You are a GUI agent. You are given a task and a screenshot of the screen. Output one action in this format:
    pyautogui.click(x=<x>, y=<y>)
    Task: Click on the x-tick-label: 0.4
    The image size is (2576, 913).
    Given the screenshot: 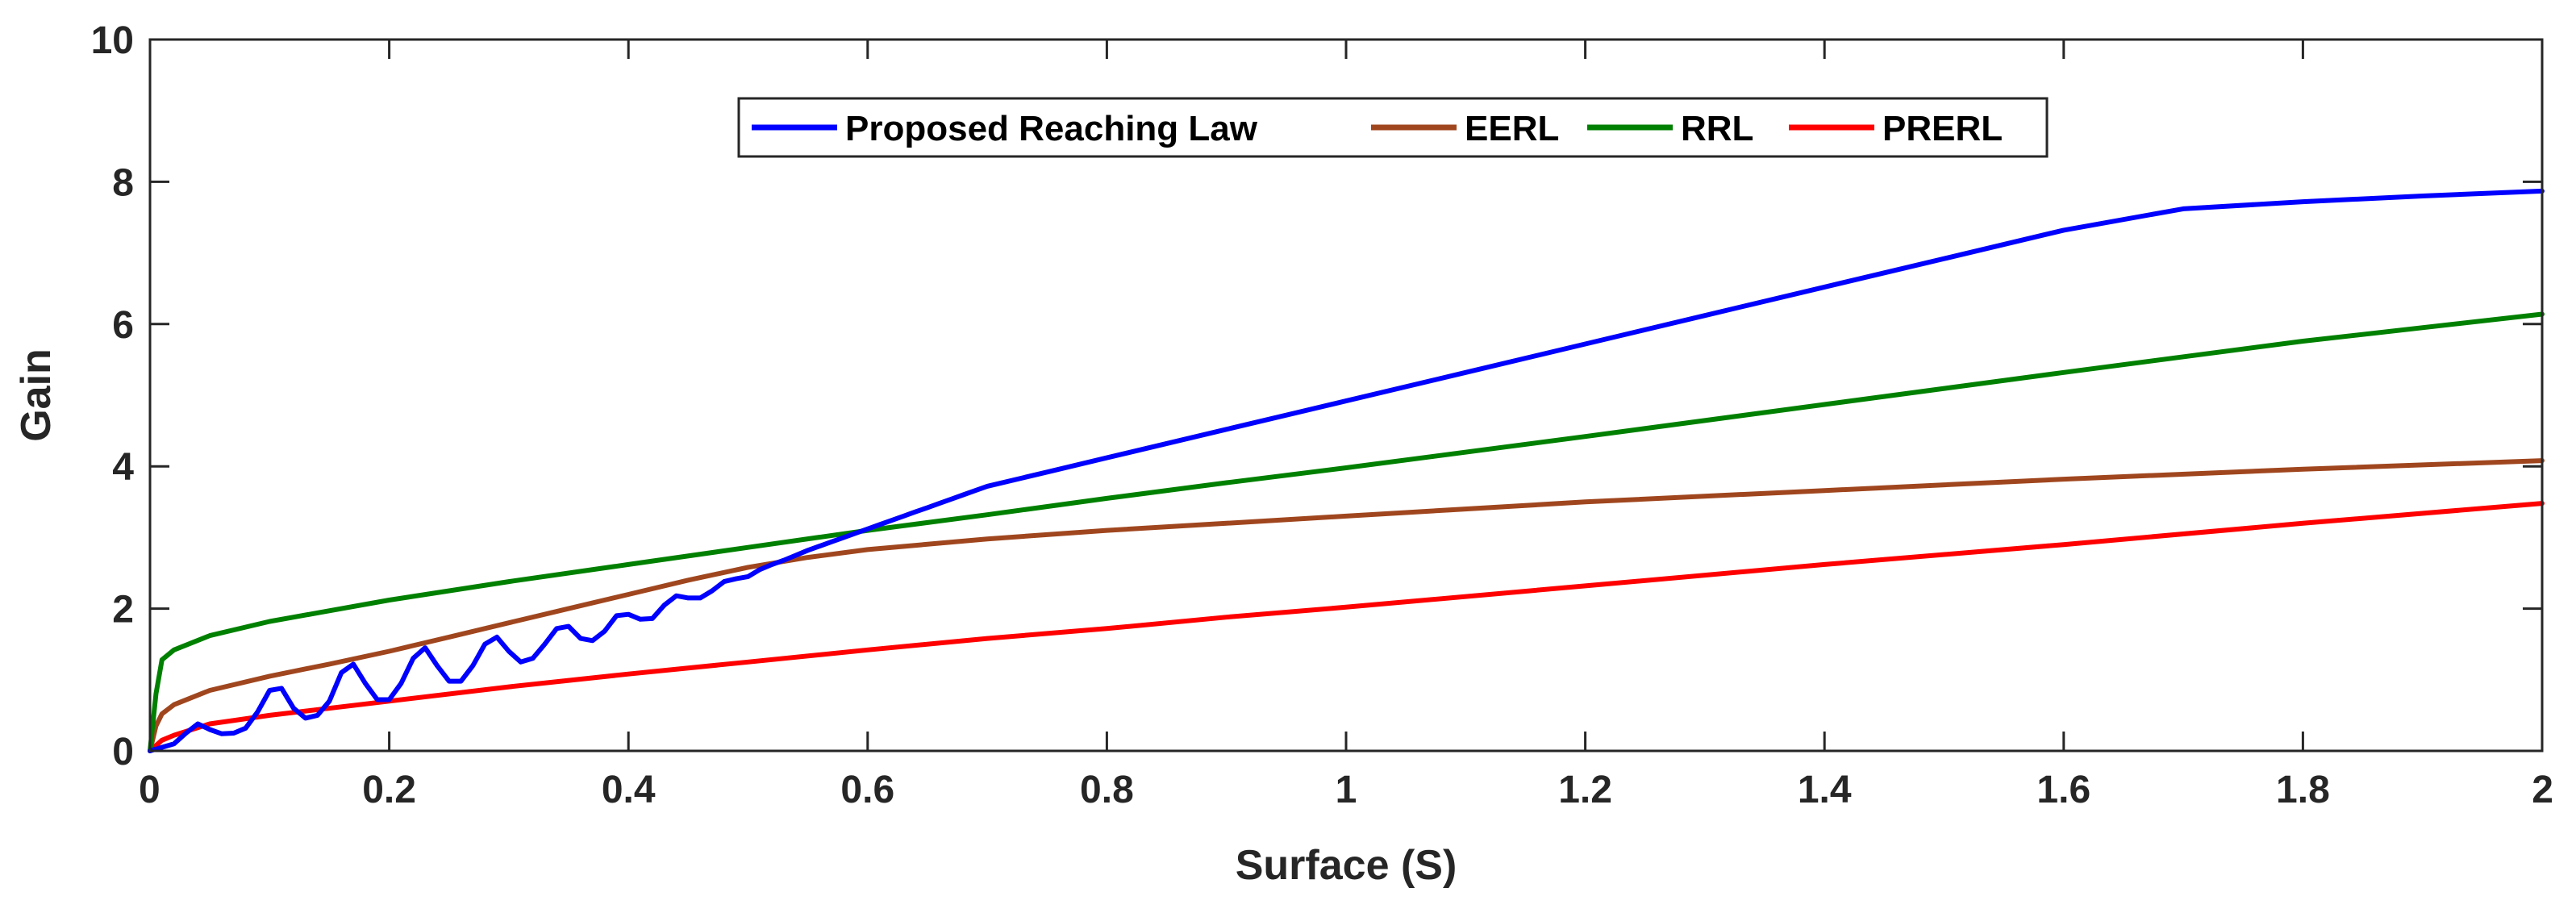 What is the action you would take?
    pyautogui.click(x=629, y=790)
    